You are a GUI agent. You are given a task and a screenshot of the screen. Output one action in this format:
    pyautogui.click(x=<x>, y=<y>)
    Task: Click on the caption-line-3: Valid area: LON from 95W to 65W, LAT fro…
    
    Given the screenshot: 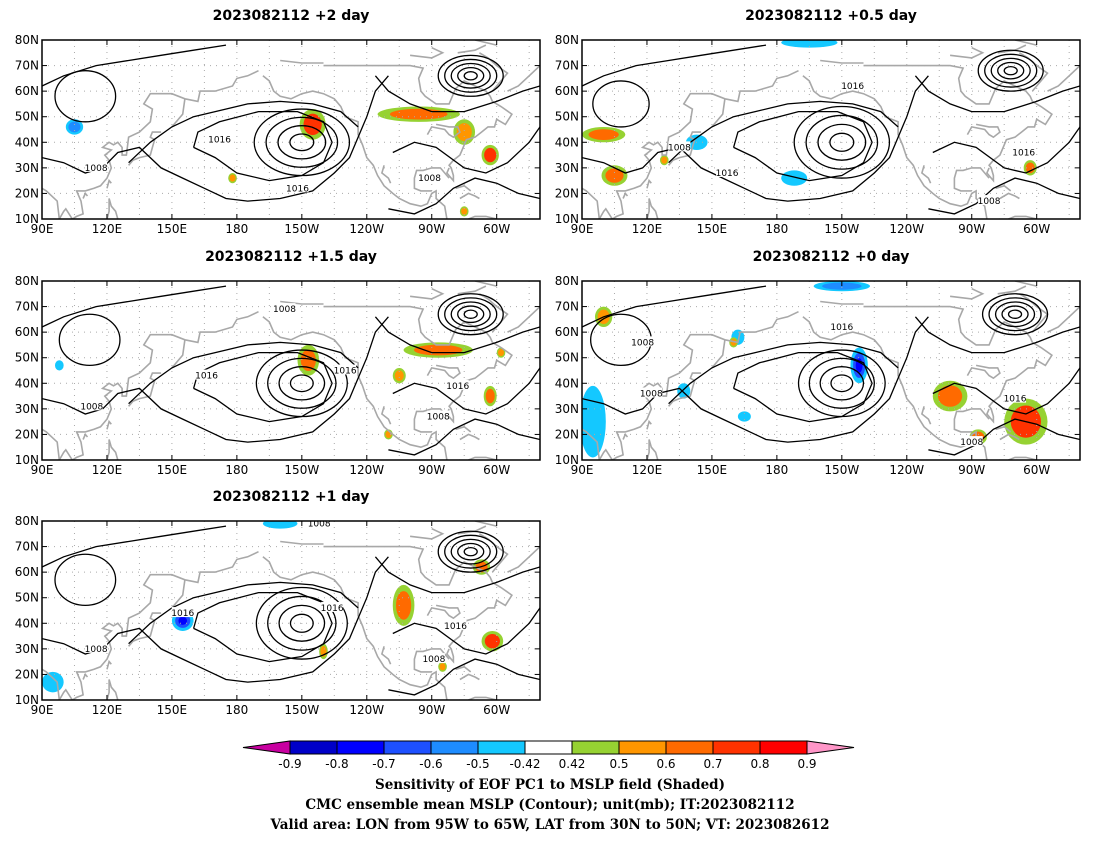 What is the action you would take?
    pyautogui.click(x=550, y=825)
    